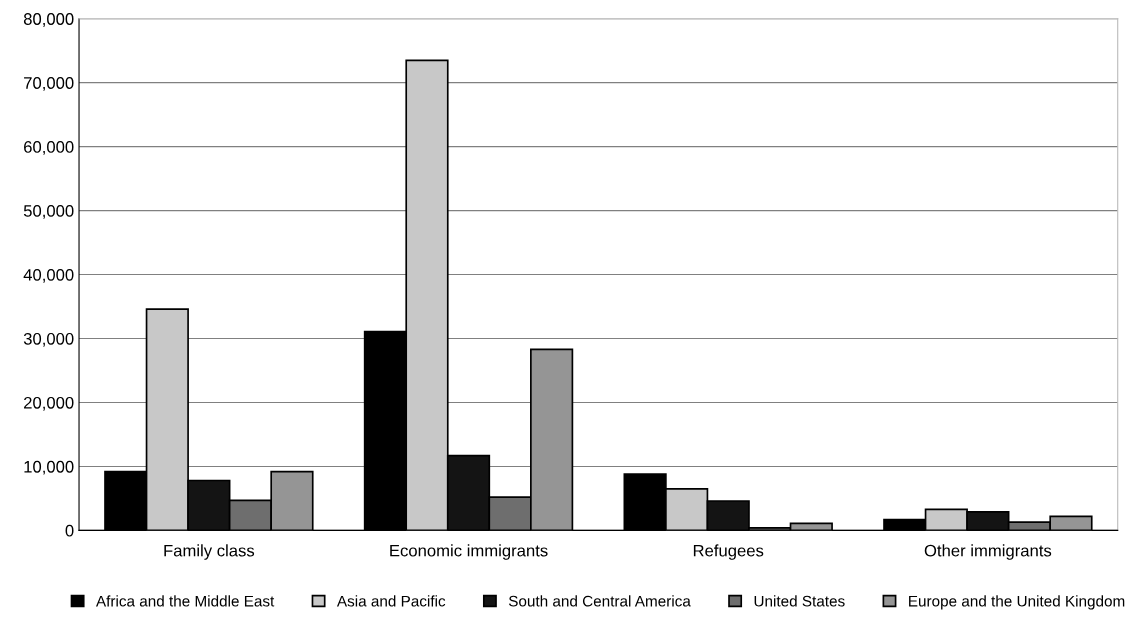 Image resolution: width=1129 pixels, height=624 pixels. I want to click on y-tick-label: 80,000, so click(48, 20).